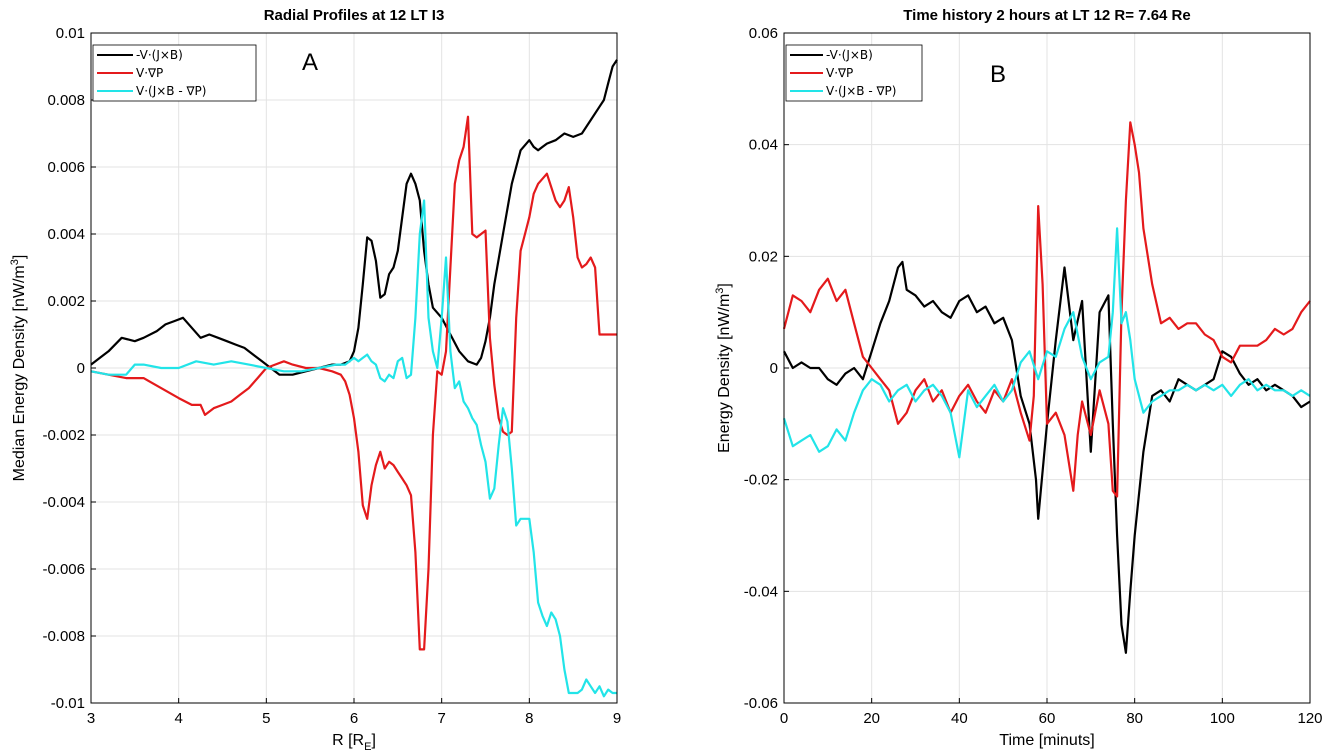 The width and height of the screenshot is (1336, 753). What do you see at coordinates (159, 55) in the screenshot?
I see `legend-label-a-0: -V·(J×B)` at bounding box center [159, 55].